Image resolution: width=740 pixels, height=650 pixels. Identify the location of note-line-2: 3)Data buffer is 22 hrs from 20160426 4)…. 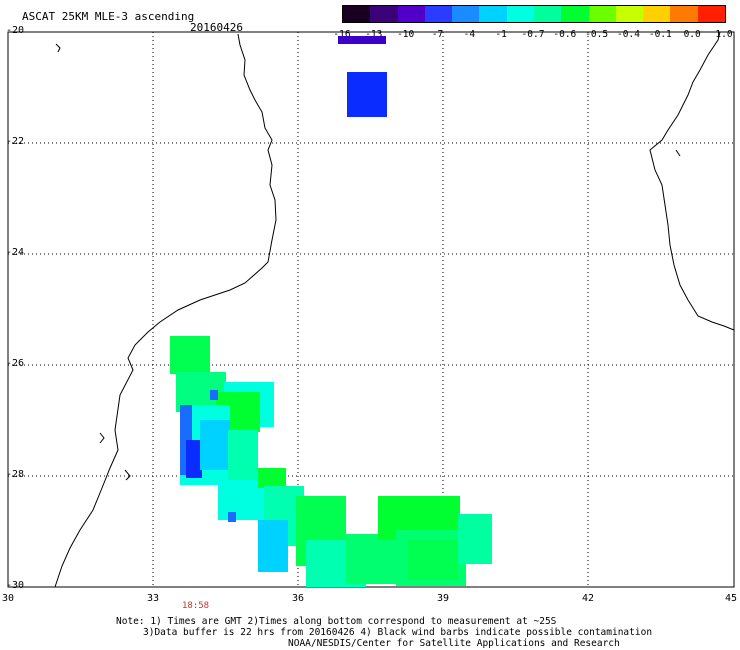
(398, 632).